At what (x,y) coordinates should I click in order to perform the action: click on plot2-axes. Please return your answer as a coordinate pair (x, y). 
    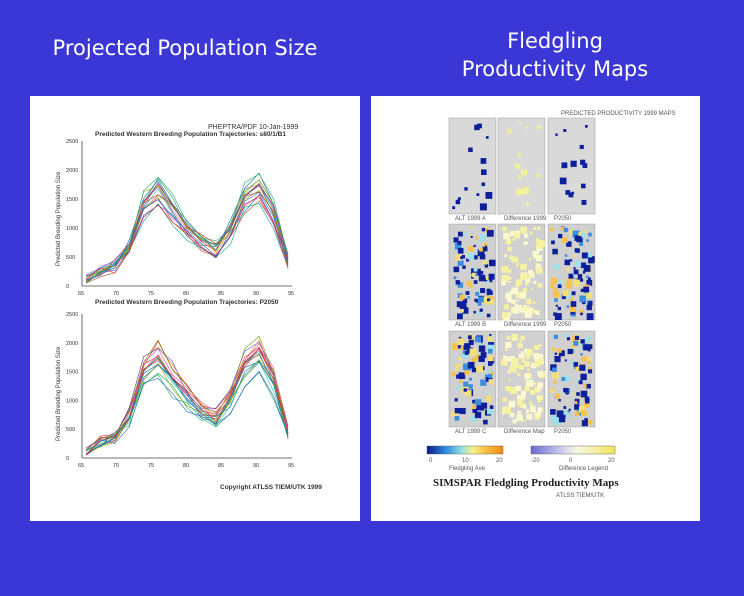
    Looking at the image, I should click on (186, 386).